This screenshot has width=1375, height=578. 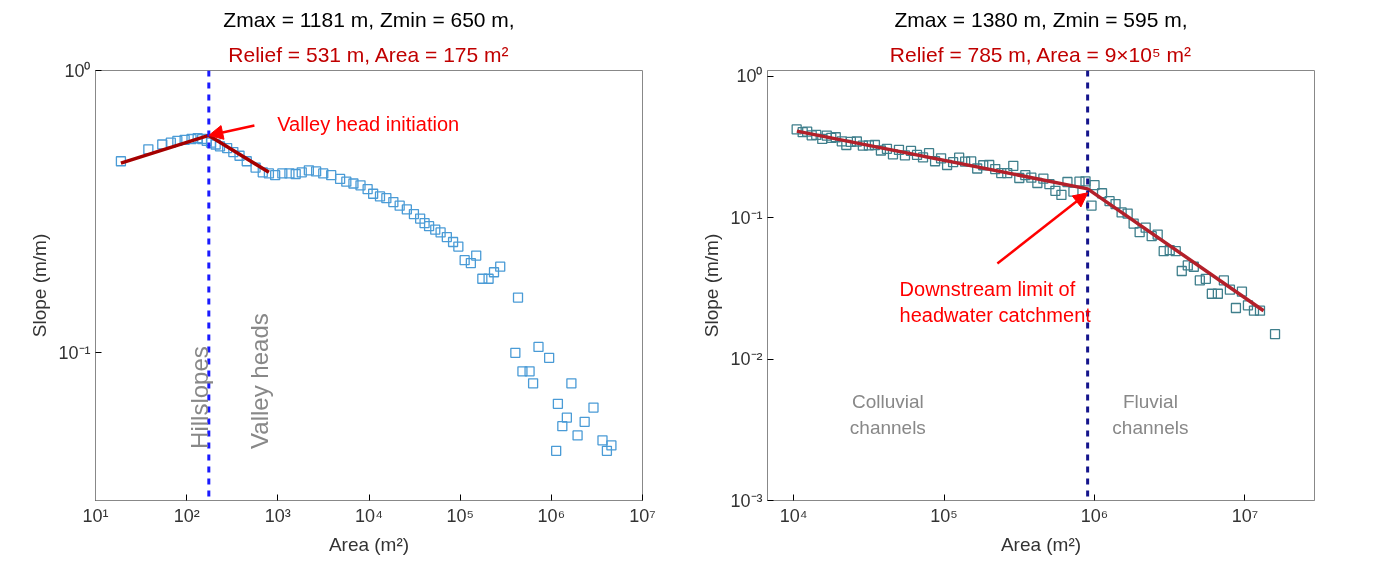 I want to click on annotation: Fluvial channels, so click(x=1150, y=414).